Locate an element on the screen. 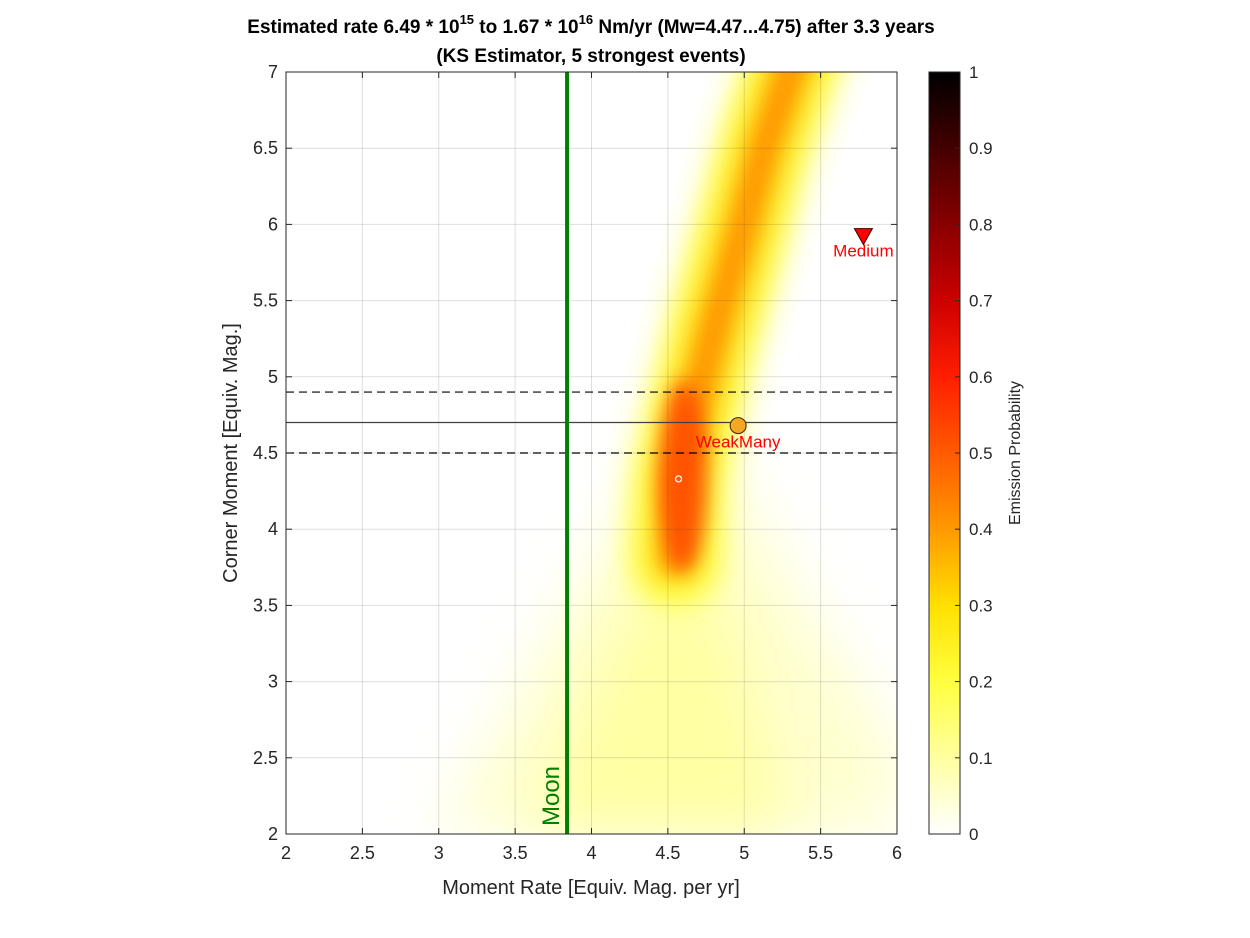 This screenshot has height=938, width=1250. colorbar-tick-label: 0.7 is located at coordinates (981, 301).